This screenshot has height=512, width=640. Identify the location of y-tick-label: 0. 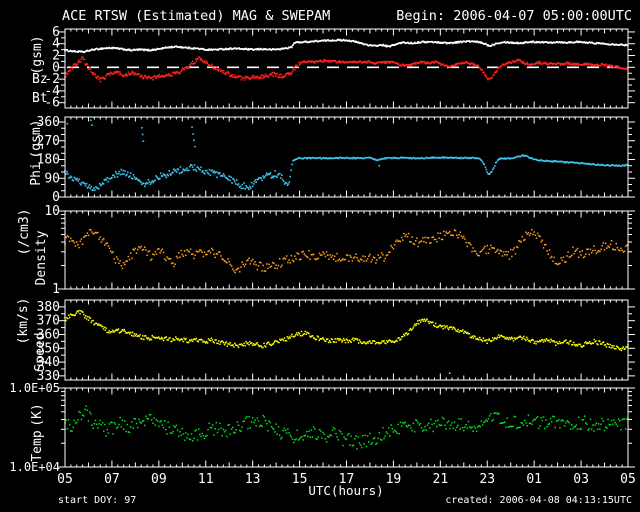
(56, 67).